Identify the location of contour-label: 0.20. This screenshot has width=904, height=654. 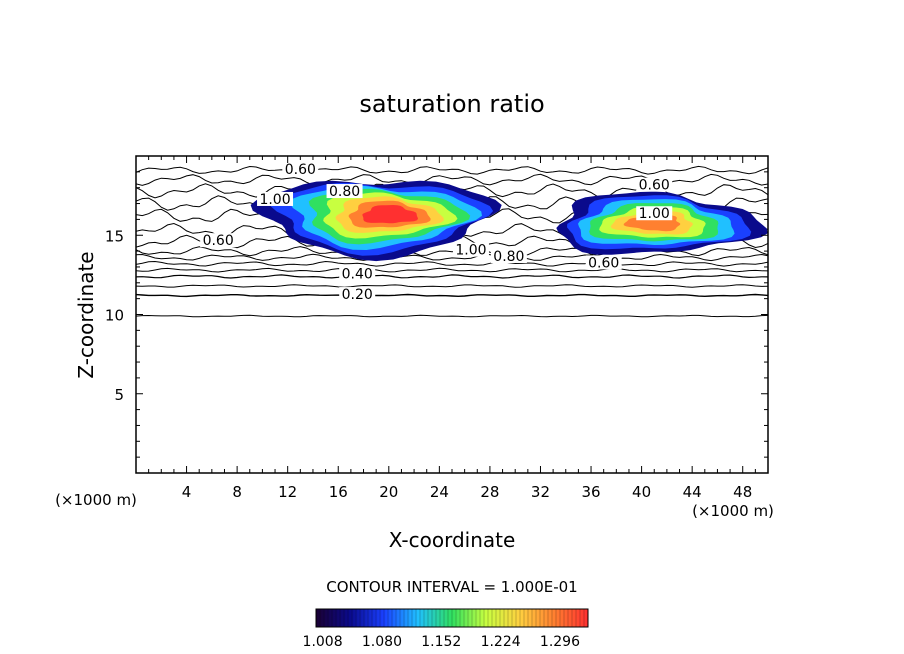
(357, 295).